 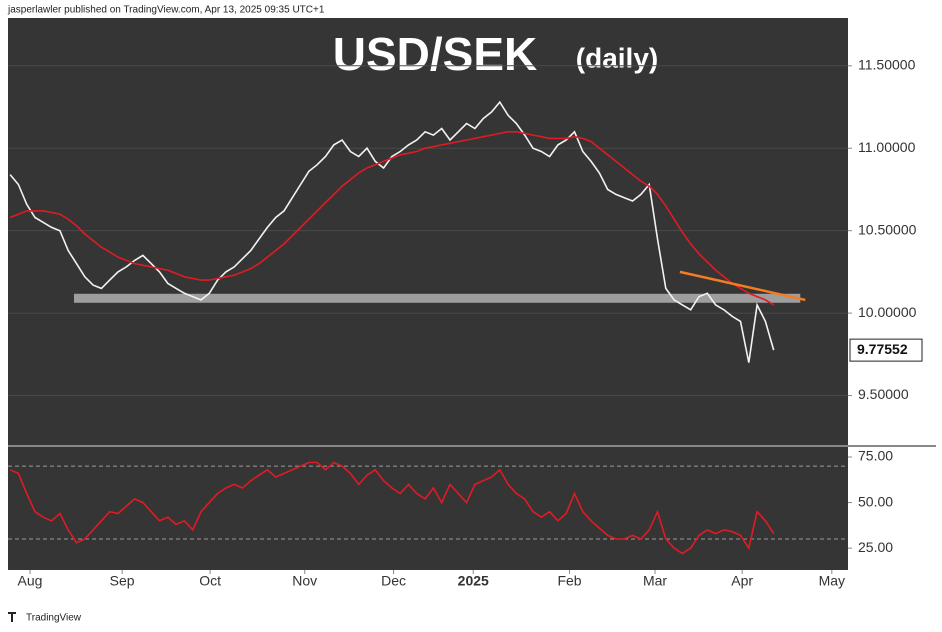 I want to click on x-tick-label: Oct, so click(x=210, y=581).